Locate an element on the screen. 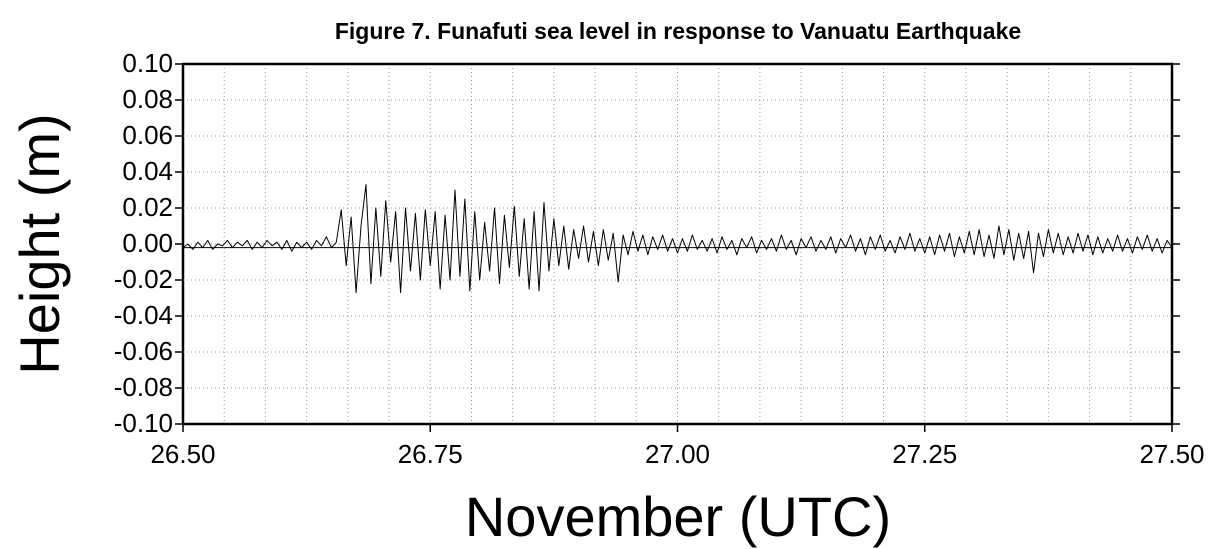  y-tick-label: 0.04 is located at coordinates (147, 171).